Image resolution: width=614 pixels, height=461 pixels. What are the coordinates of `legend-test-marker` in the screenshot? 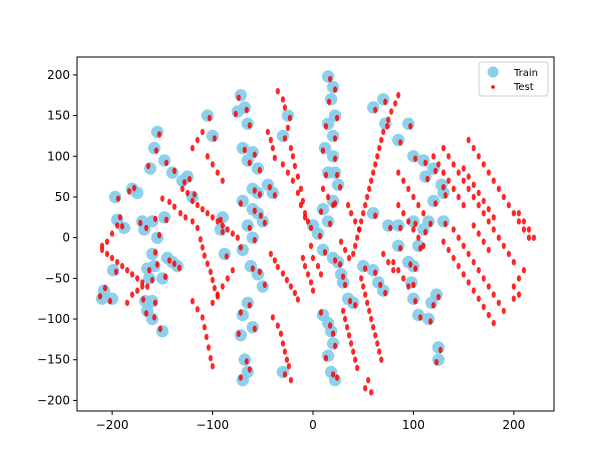 It's located at (493, 87).